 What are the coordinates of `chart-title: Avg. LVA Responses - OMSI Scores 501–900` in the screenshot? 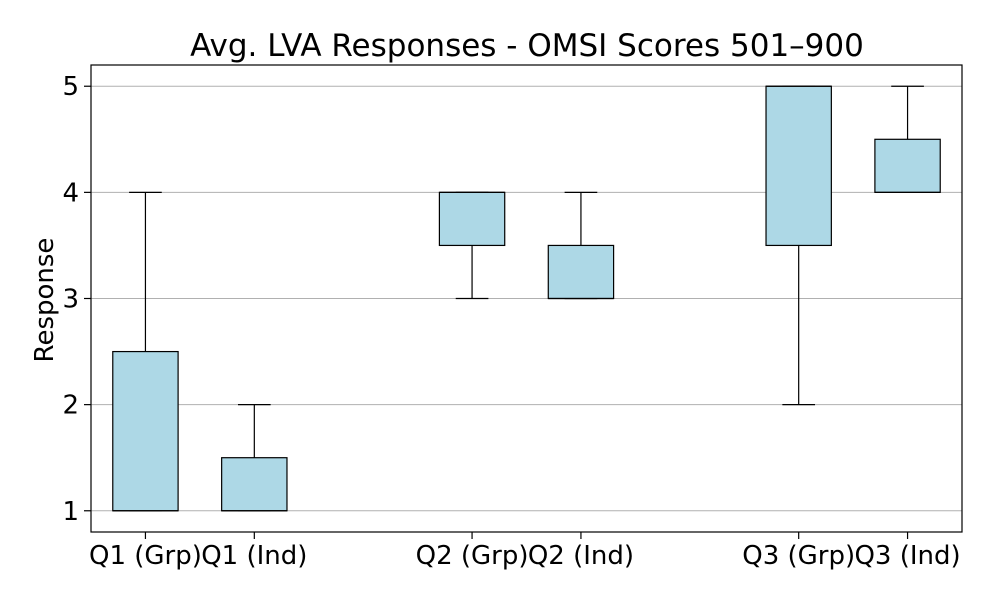 It's located at (527, 46).